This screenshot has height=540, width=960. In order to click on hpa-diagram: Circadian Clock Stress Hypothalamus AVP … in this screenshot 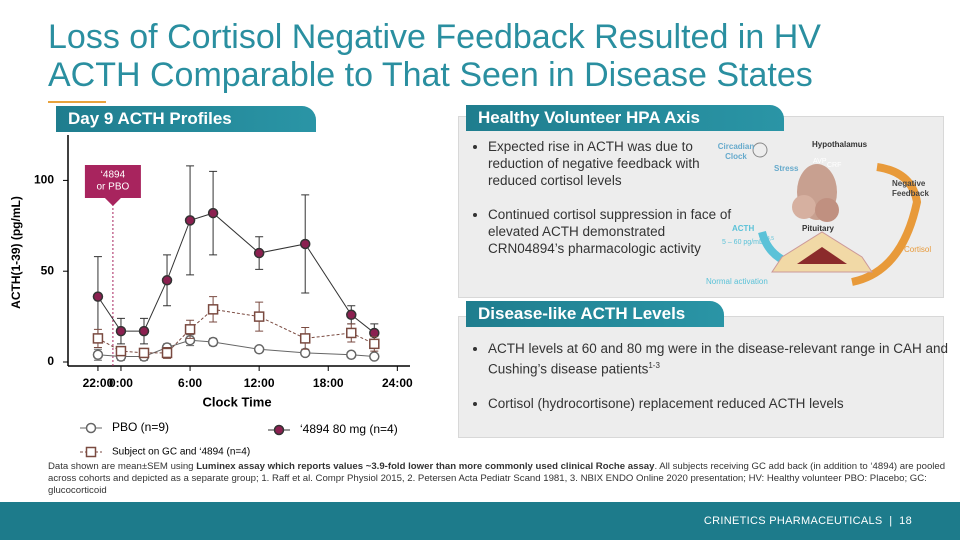, I will do `click(818, 213)`.